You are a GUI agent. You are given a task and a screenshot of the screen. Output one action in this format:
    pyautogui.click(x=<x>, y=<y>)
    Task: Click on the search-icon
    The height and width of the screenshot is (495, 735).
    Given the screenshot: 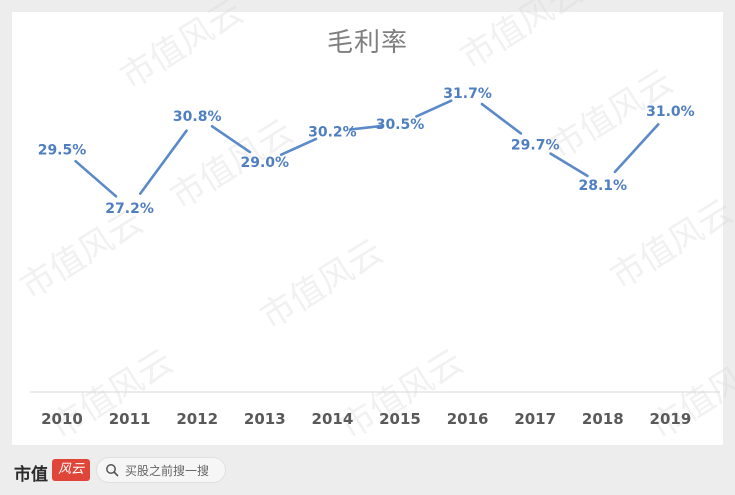 What is the action you would take?
    pyautogui.click(x=112, y=470)
    